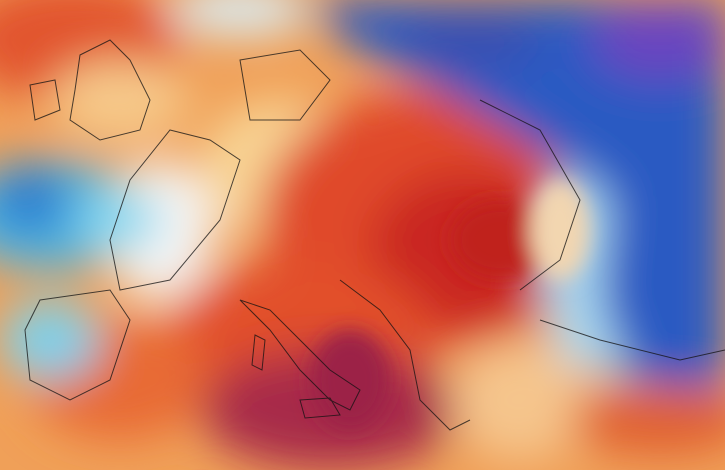  Describe the element at coordinates (350, 380) in the screenshot. I see `very-hot-area` at that location.